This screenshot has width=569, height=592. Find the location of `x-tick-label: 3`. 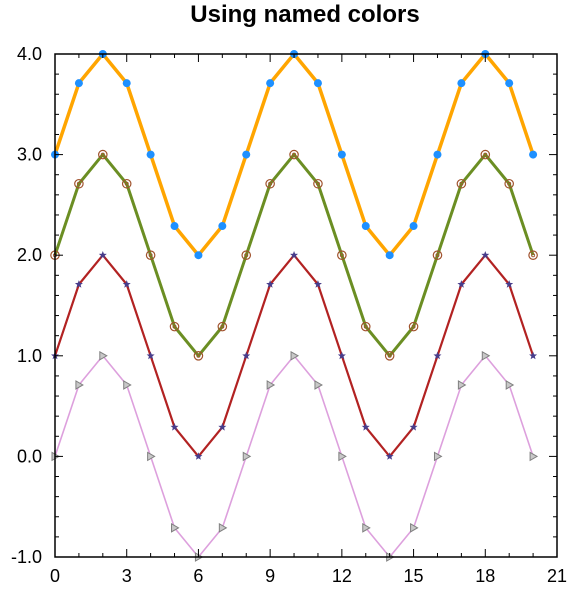

x-tick-label: 3 is located at coordinates (127, 576).